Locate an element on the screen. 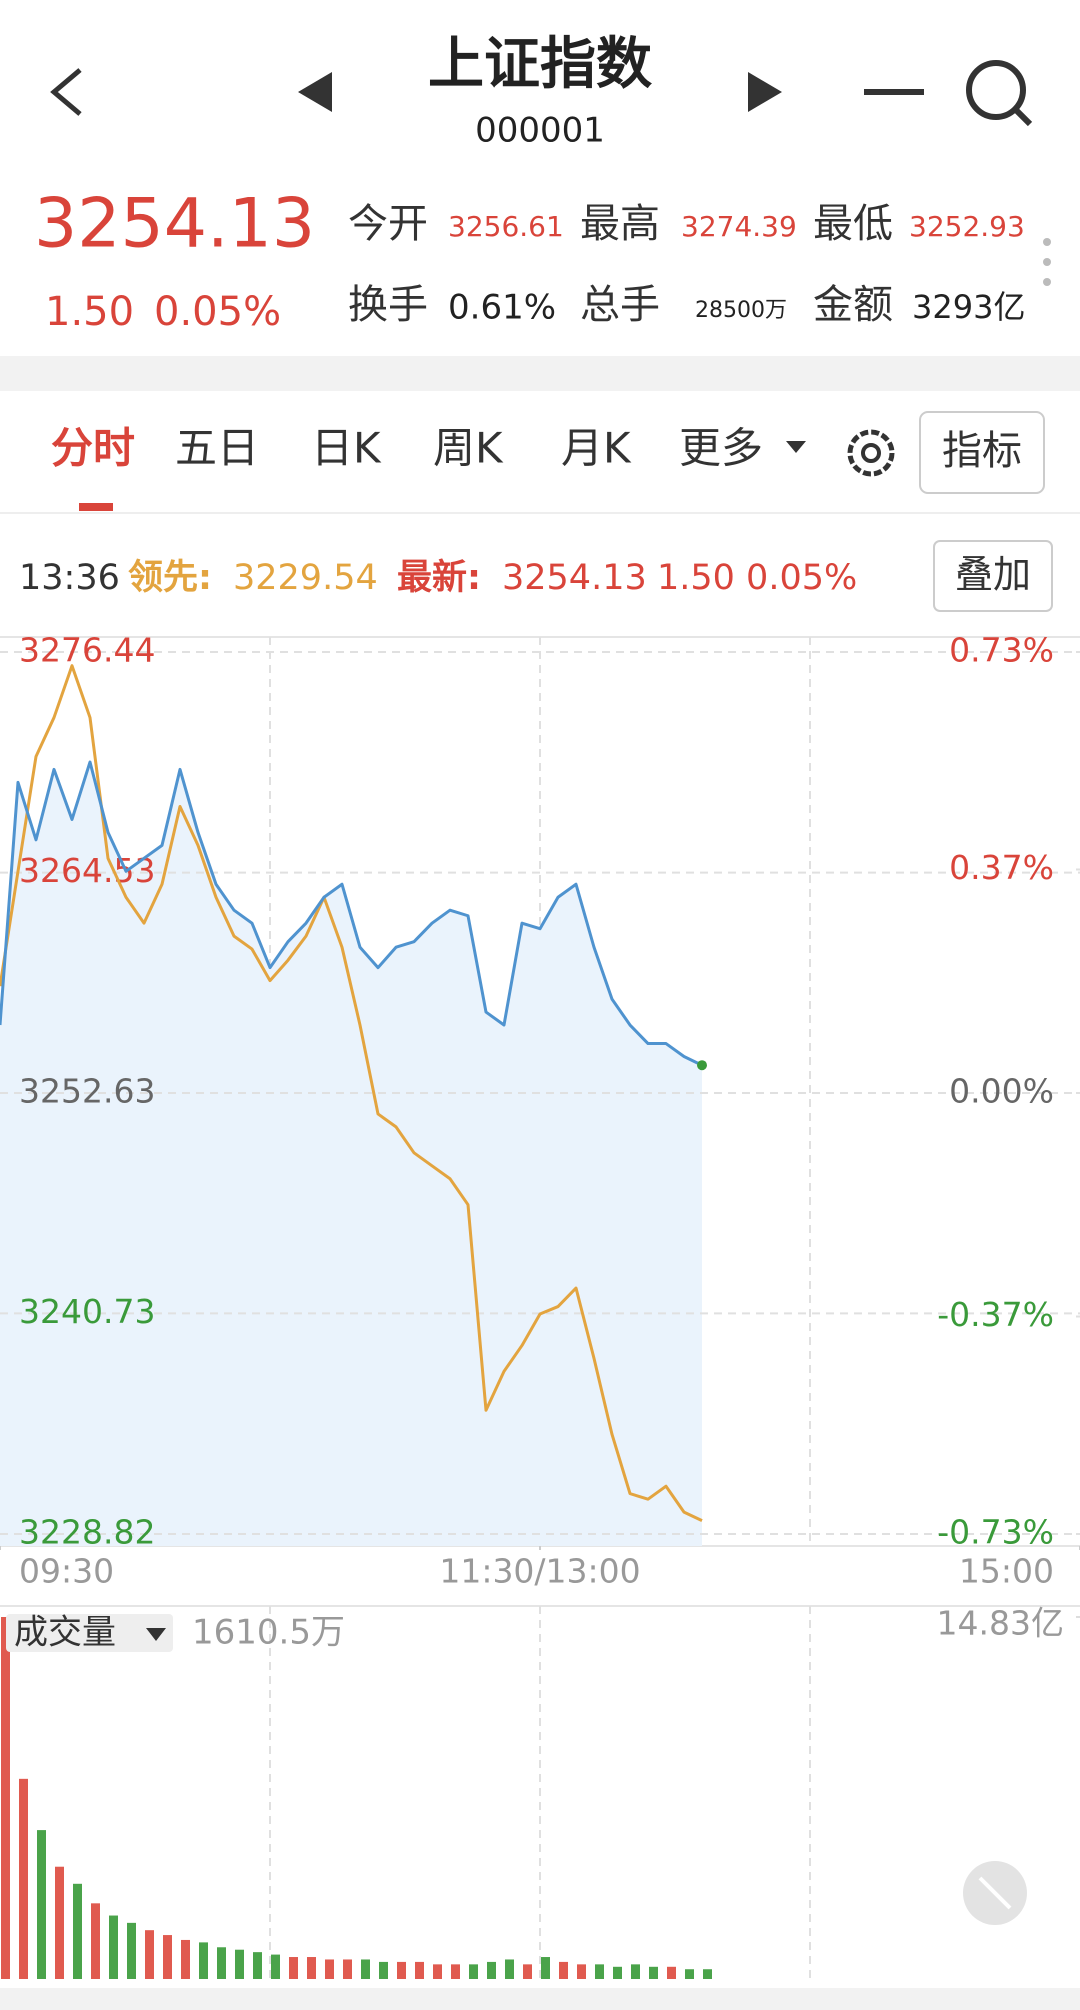  volume-current: 1610.5万 is located at coordinates (268, 1633).